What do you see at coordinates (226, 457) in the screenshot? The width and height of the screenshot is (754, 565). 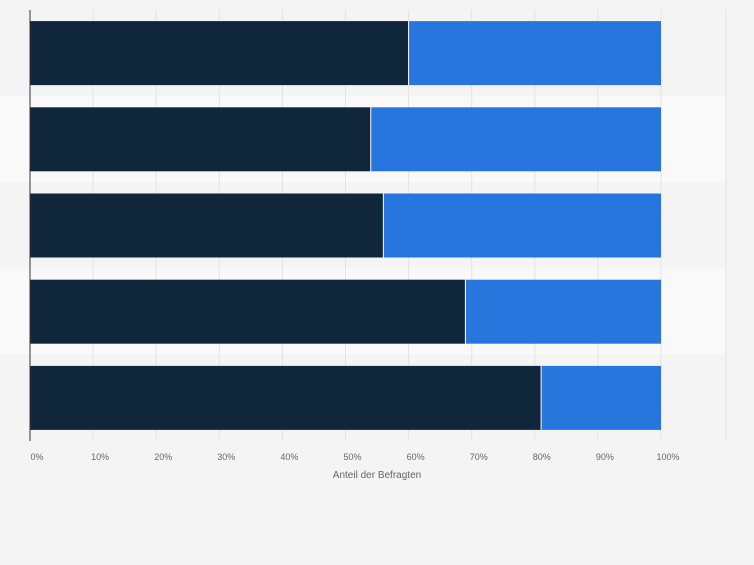 I see `x-tick-label: 30%` at bounding box center [226, 457].